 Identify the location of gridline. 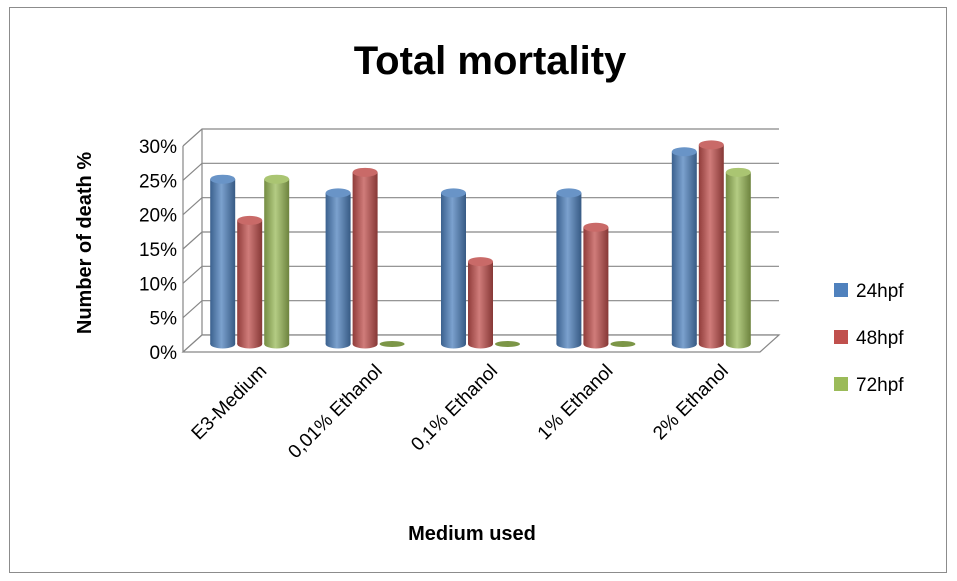
(480, 137).